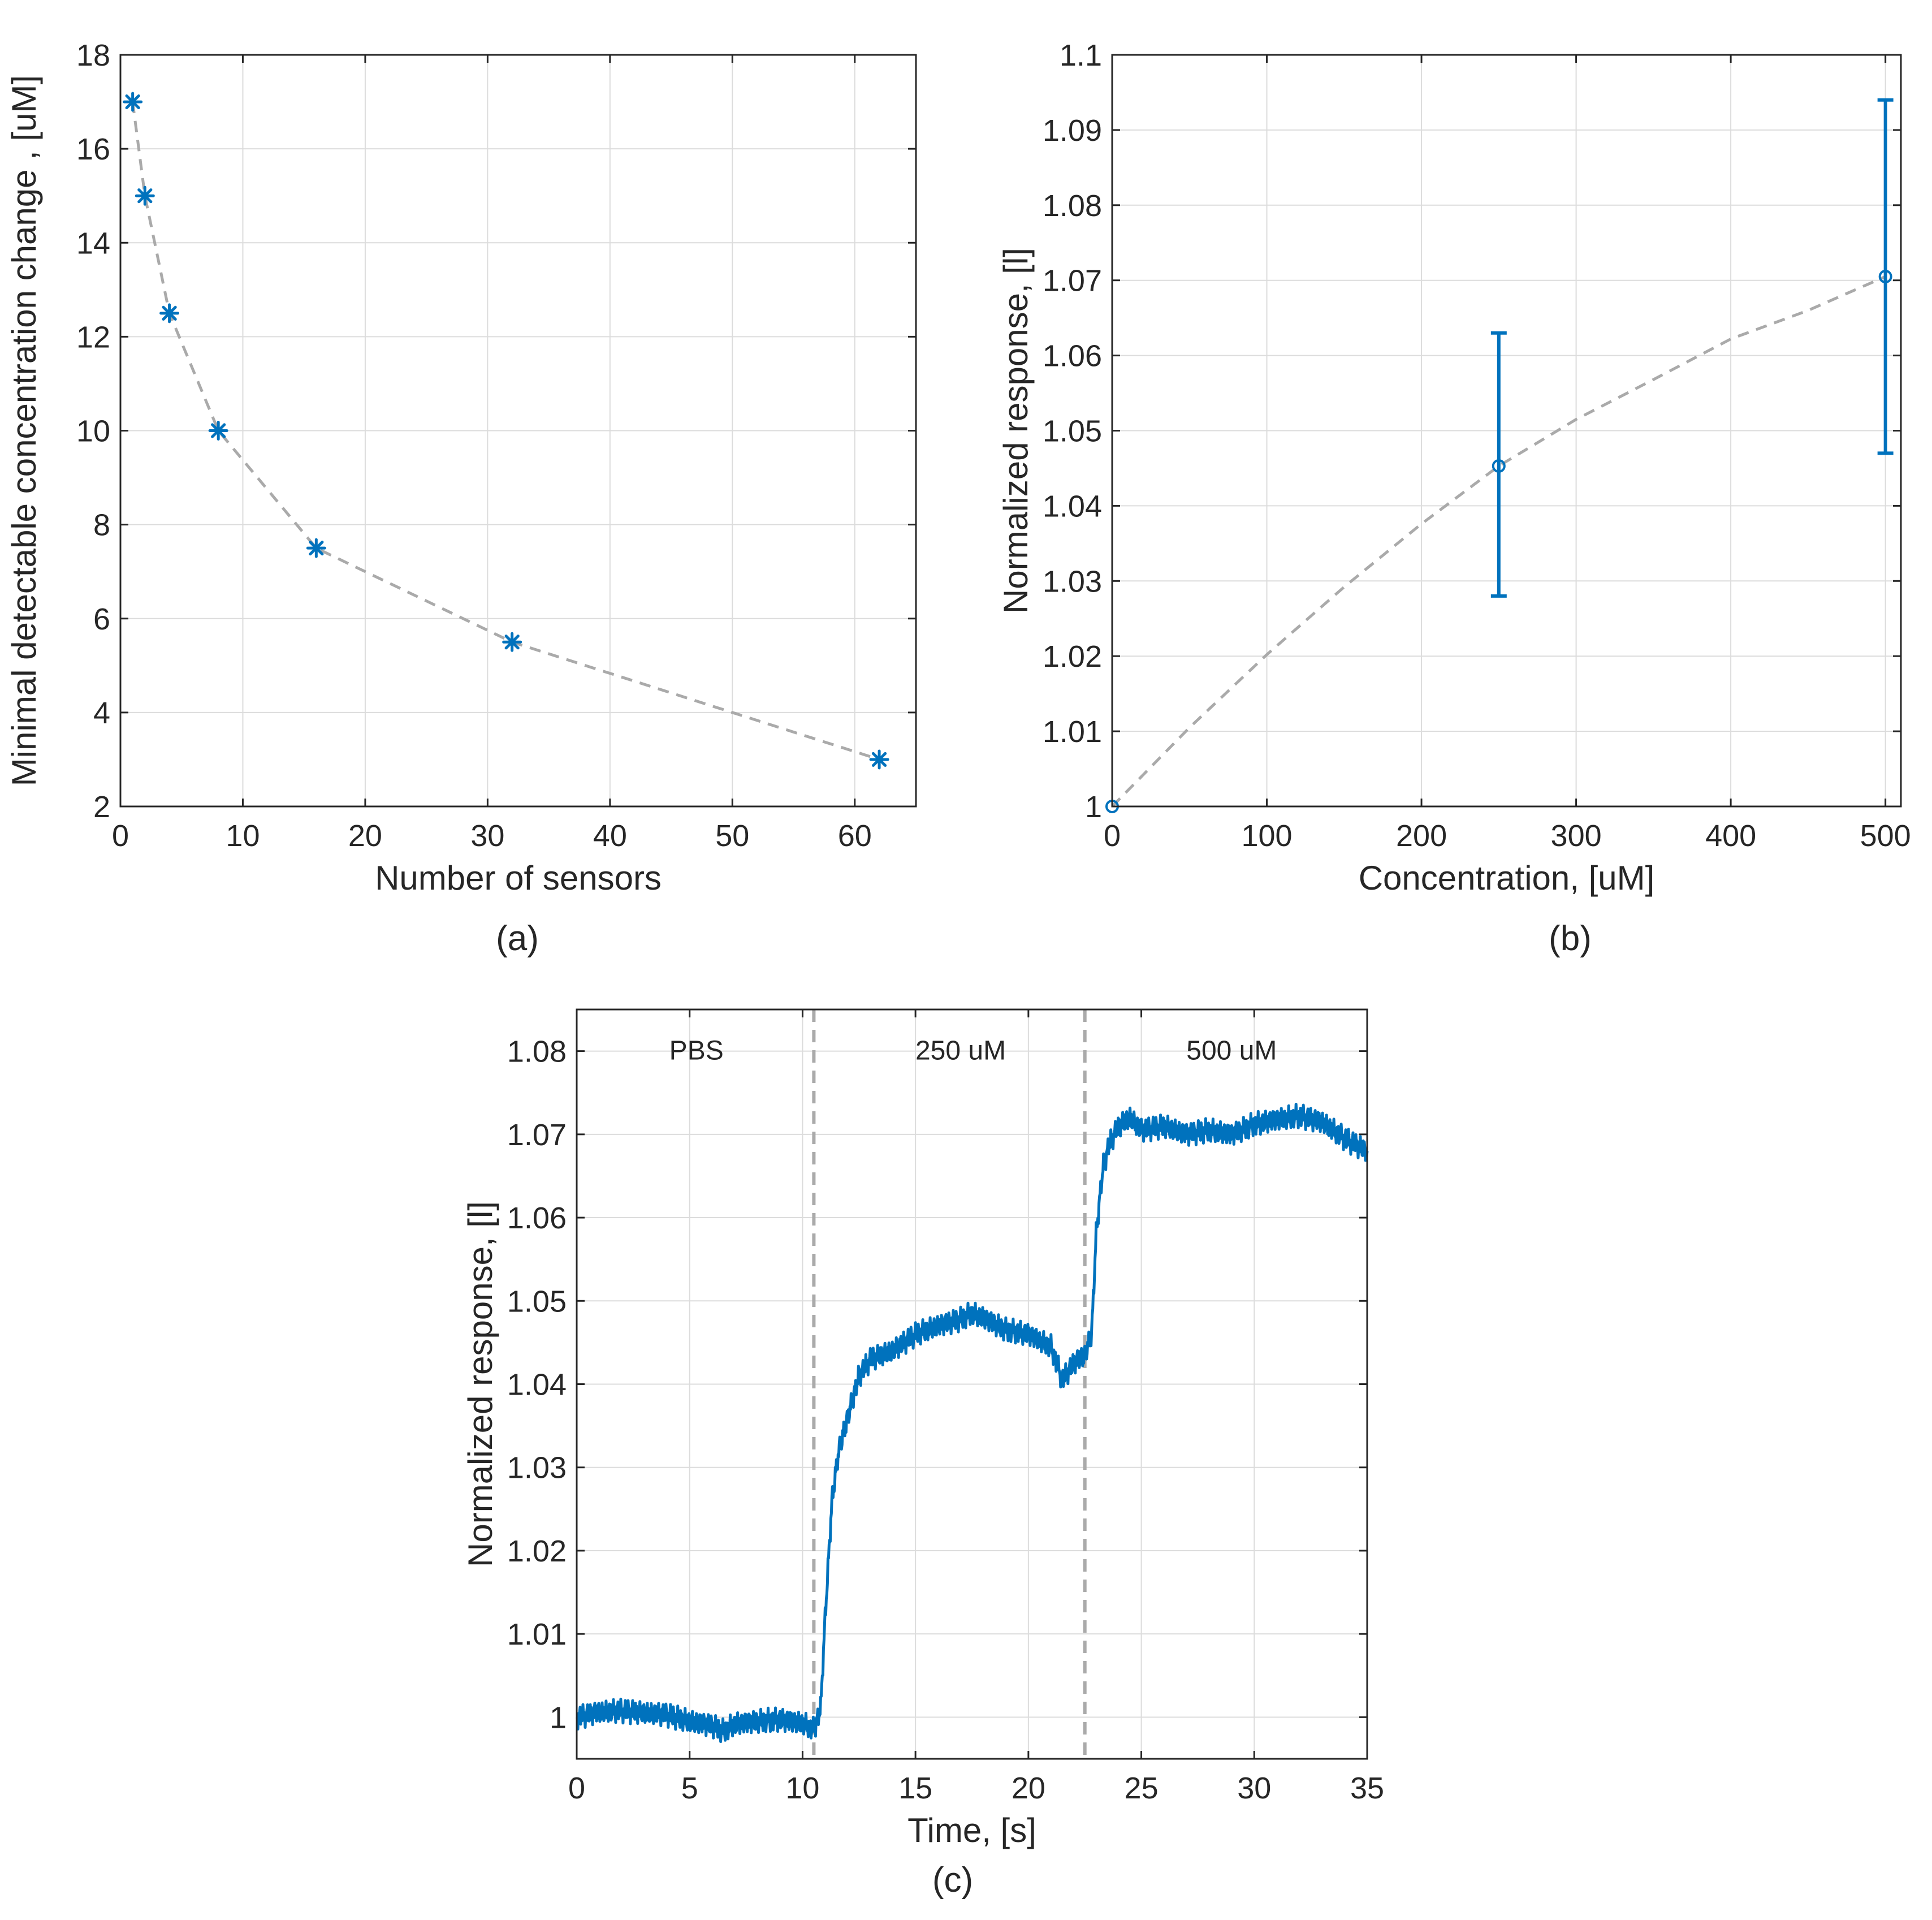 This screenshot has height=1920, width=1932. What do you see at coordinates (689, 1788) in the screenshot?
I see `x-tick-label: 5` at bounding box center [689, 1788].